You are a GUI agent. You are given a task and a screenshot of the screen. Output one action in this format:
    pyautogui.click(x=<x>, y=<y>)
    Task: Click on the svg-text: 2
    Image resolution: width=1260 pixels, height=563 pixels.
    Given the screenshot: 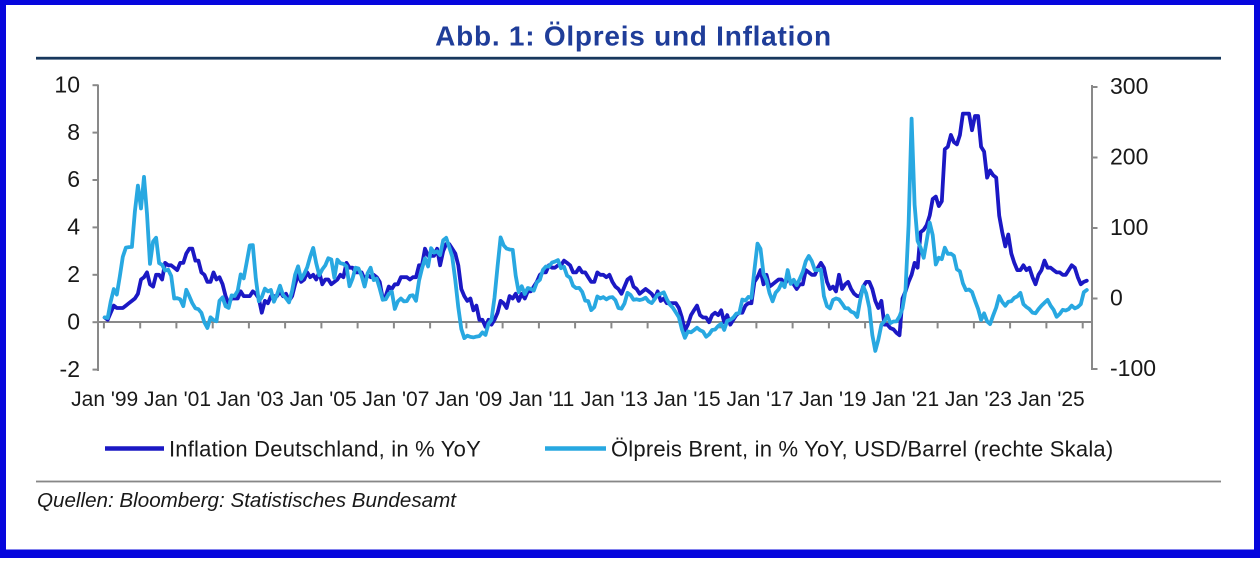 What is the action you would take?
    pyautogui.click(x=73, y=274)
    